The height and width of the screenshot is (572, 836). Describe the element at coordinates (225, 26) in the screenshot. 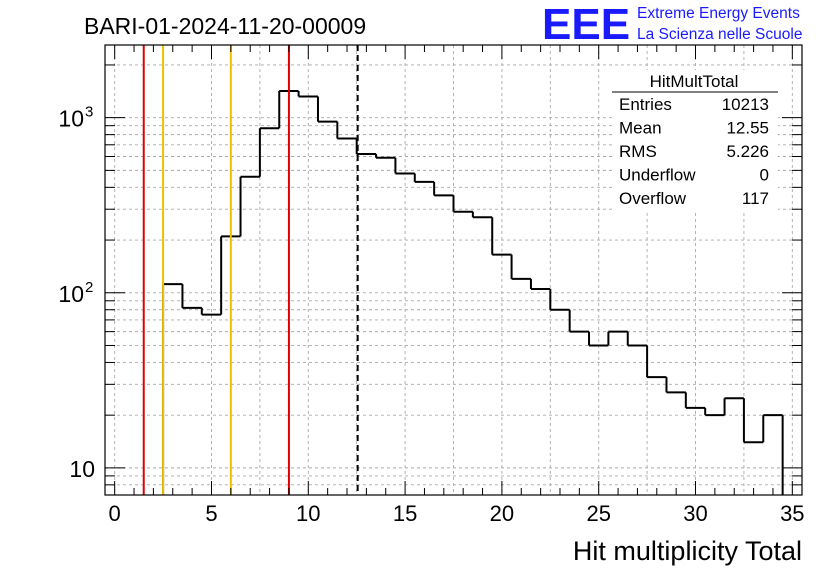

I see `run-title: BARI-01-2024-11-20-00009` at that location.